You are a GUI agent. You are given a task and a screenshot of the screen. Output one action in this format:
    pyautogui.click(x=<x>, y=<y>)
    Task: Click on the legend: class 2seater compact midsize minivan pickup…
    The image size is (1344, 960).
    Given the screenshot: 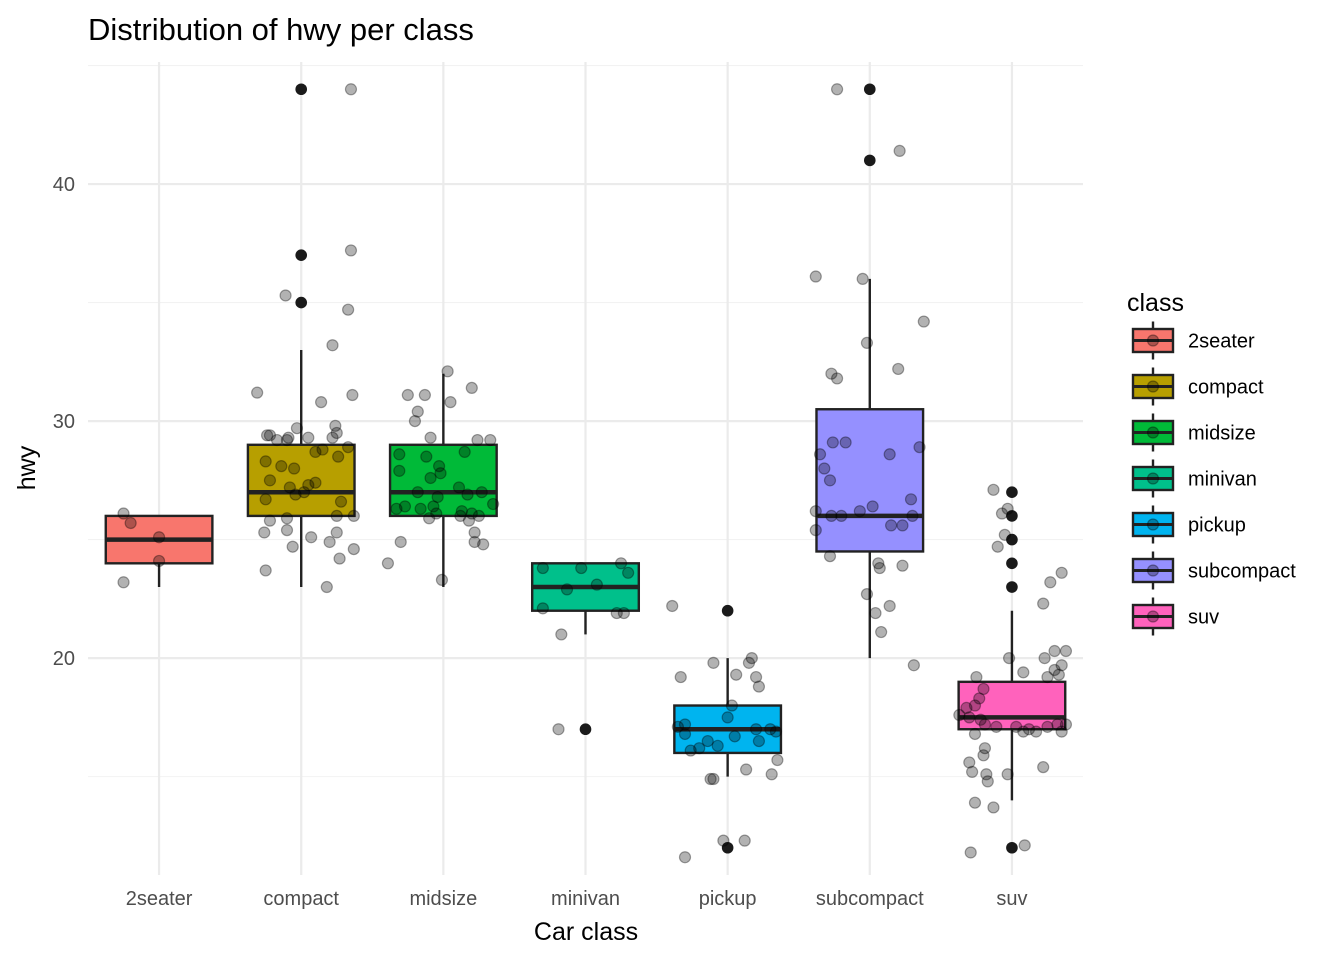 What is the action you would take?
    pyautogui.click(x=1211, y=462)
    